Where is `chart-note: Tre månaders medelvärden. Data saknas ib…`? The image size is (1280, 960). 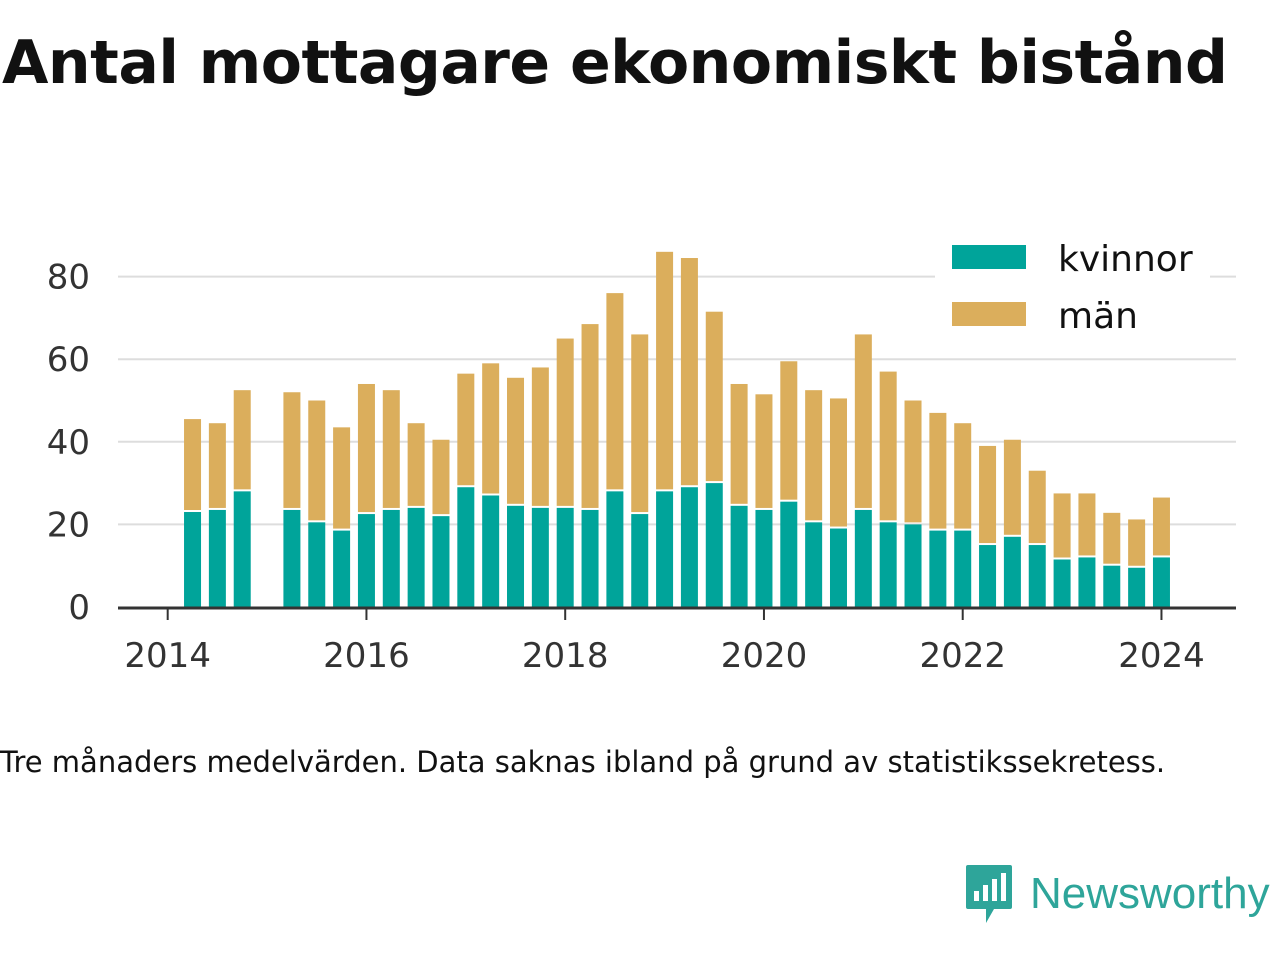
chart-note: Tre månaders medelvärden. Data saknas ib… is located at coordinates (583, 762).